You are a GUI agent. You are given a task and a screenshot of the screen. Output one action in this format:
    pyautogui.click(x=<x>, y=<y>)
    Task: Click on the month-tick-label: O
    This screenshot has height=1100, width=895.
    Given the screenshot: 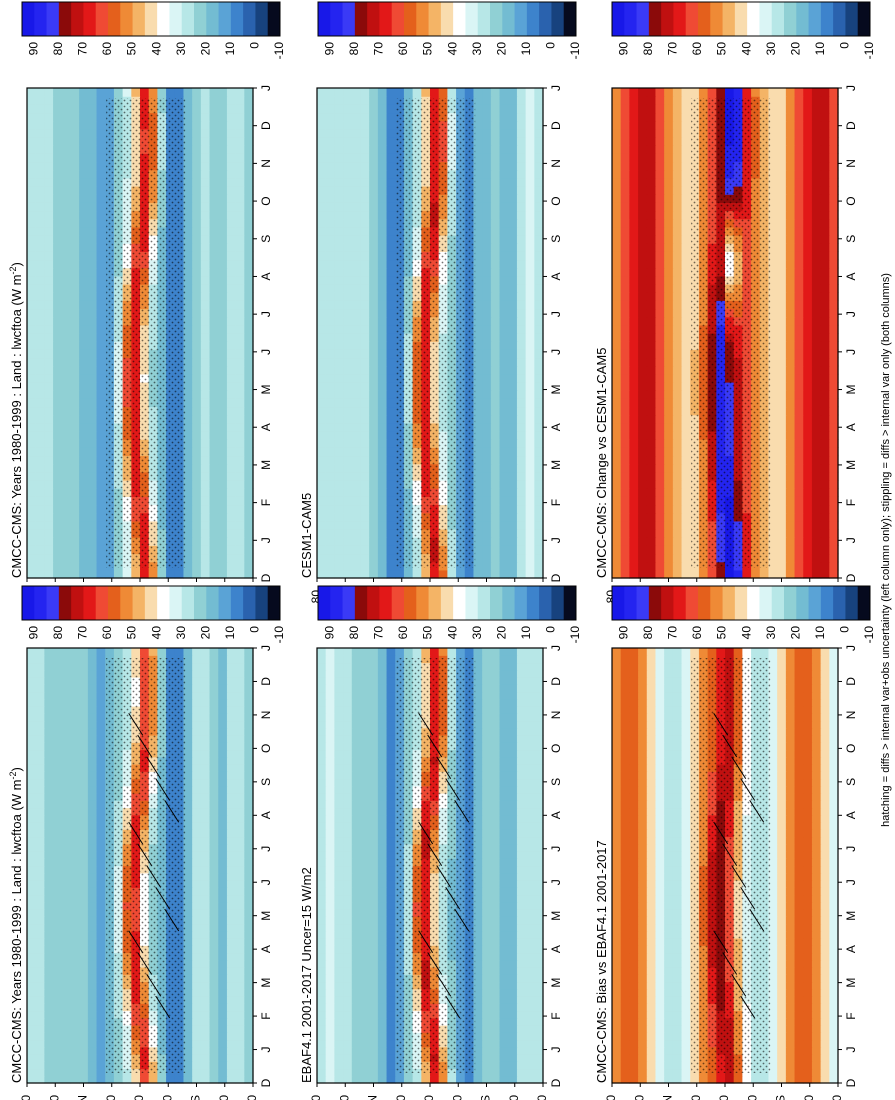 What is the action you would take?
    pyautogui.click(x=556, y=748)
    